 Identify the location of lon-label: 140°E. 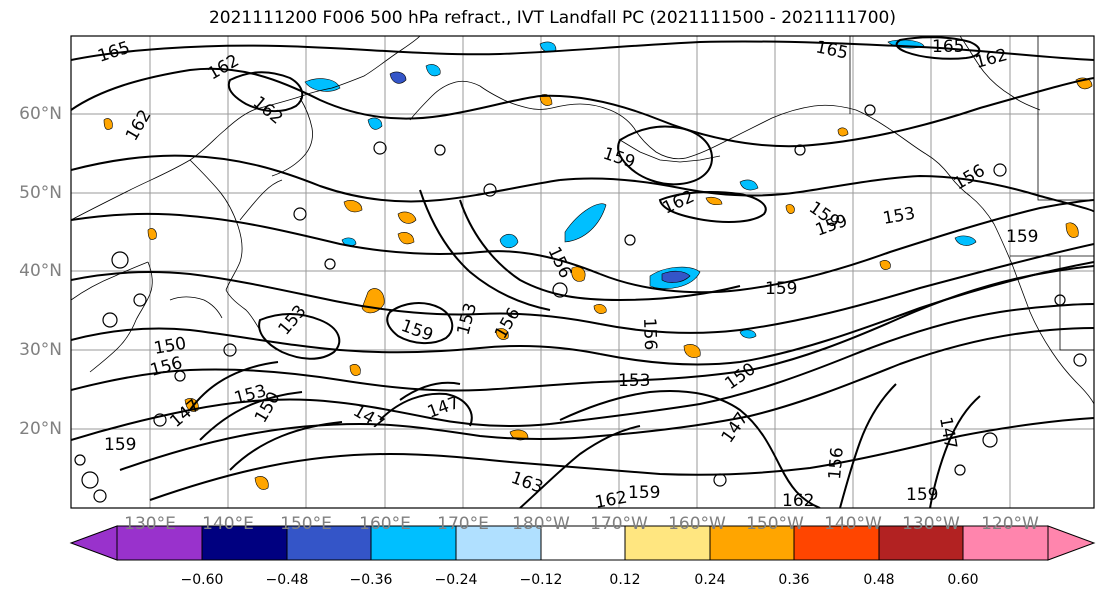
(228, 524).